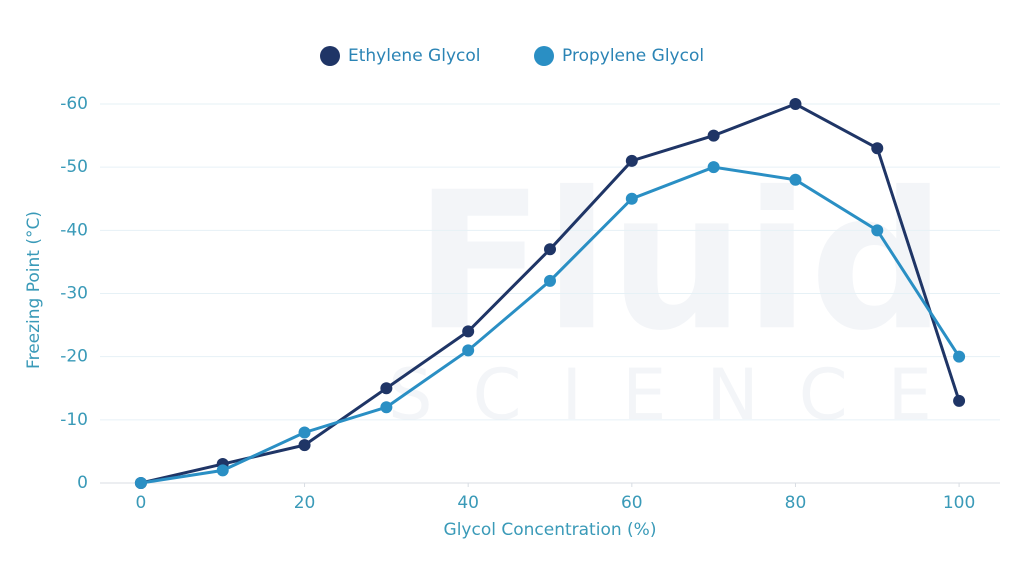  I want to click on y-tick-label: -10, so click(74, 420).